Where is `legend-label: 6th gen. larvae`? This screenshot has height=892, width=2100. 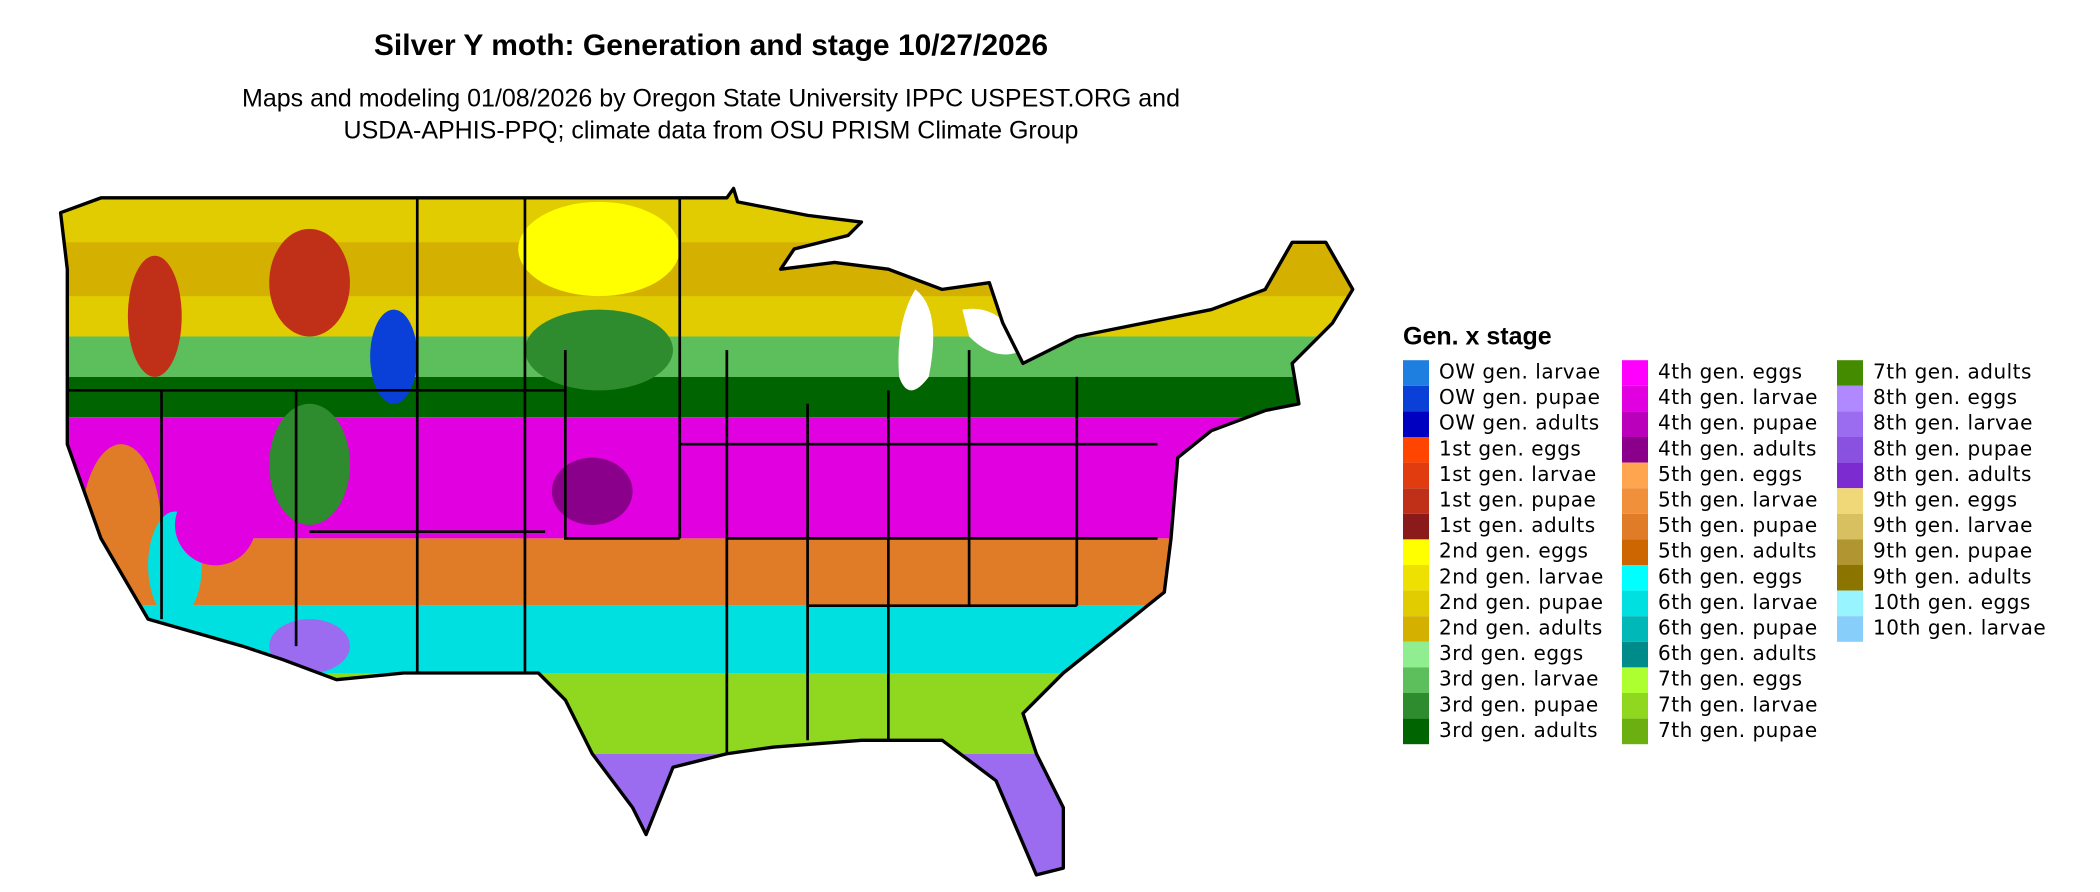
legend-label: 6th gen. larvae is located at coordinates (1738, 602).